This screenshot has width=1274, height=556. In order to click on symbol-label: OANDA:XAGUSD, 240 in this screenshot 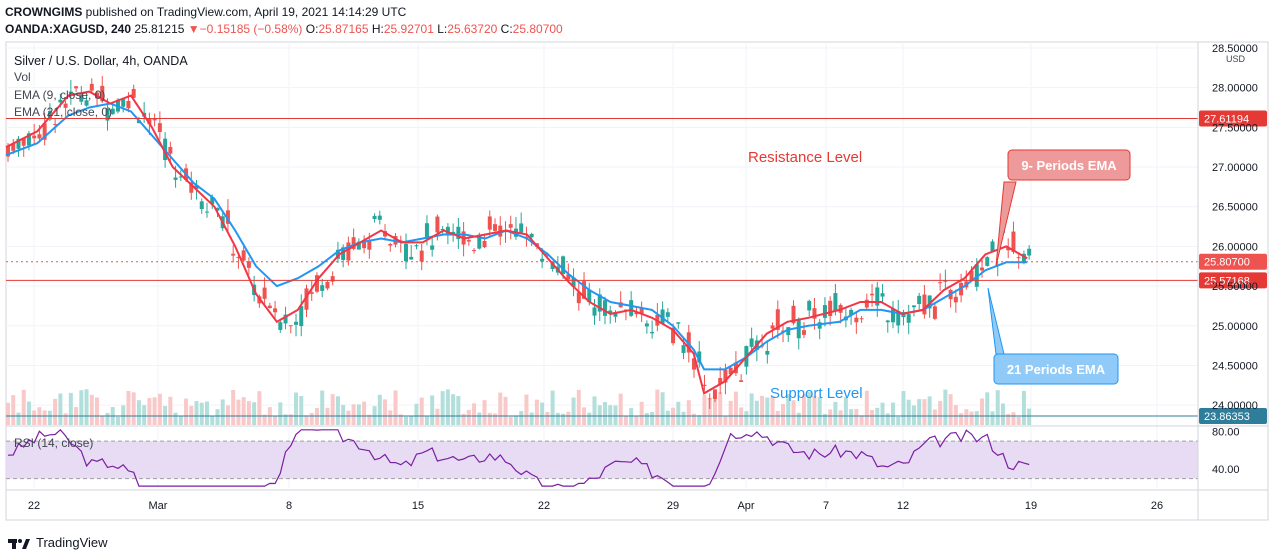, I will do `click(68, 29)`.